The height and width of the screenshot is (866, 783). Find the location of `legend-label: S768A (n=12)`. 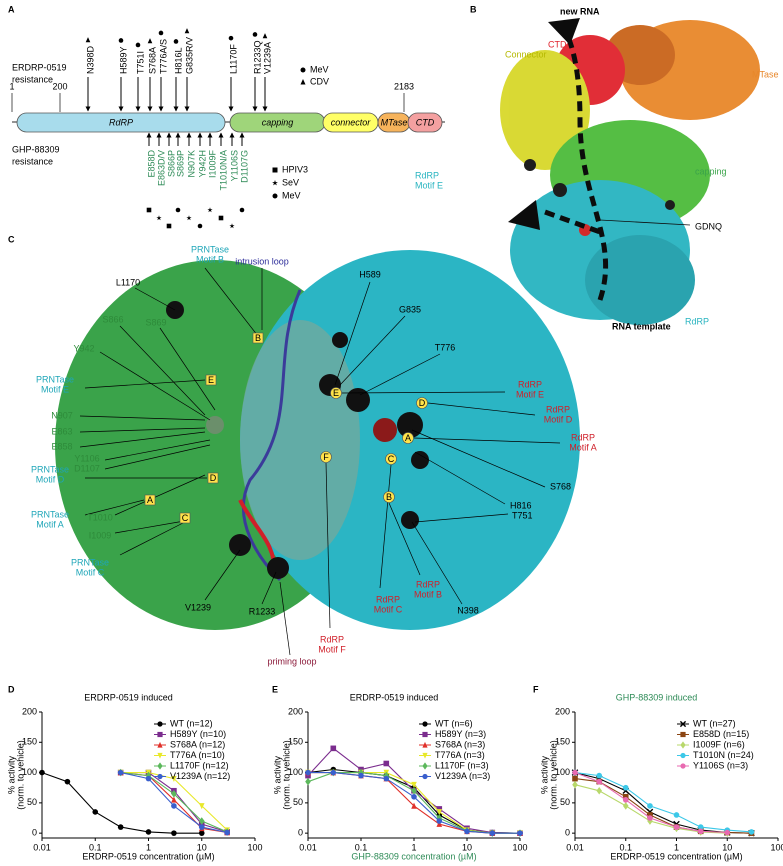

legend-label: S768A (n=12) is located at coordinates (197, 744).